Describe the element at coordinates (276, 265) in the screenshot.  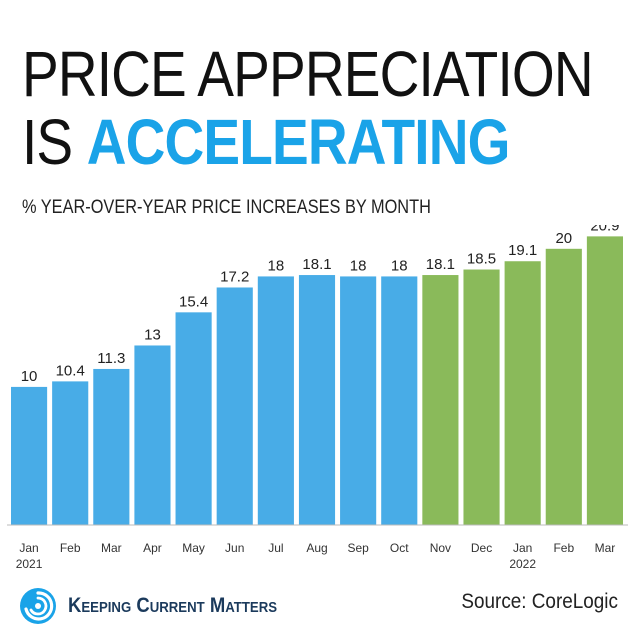
I see `data-label-7: 18` at that location.